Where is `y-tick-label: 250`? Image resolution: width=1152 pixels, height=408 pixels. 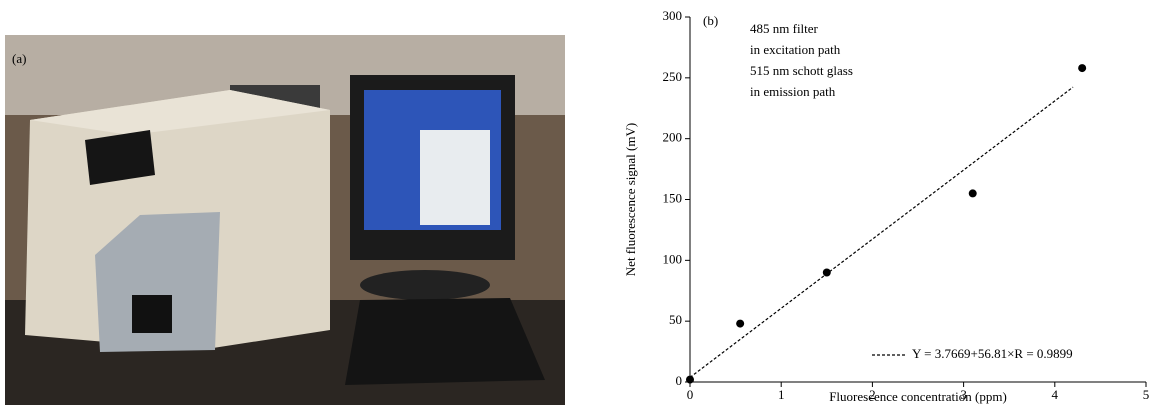 y-tick-label: 250 is located at coordinates (673, 76).